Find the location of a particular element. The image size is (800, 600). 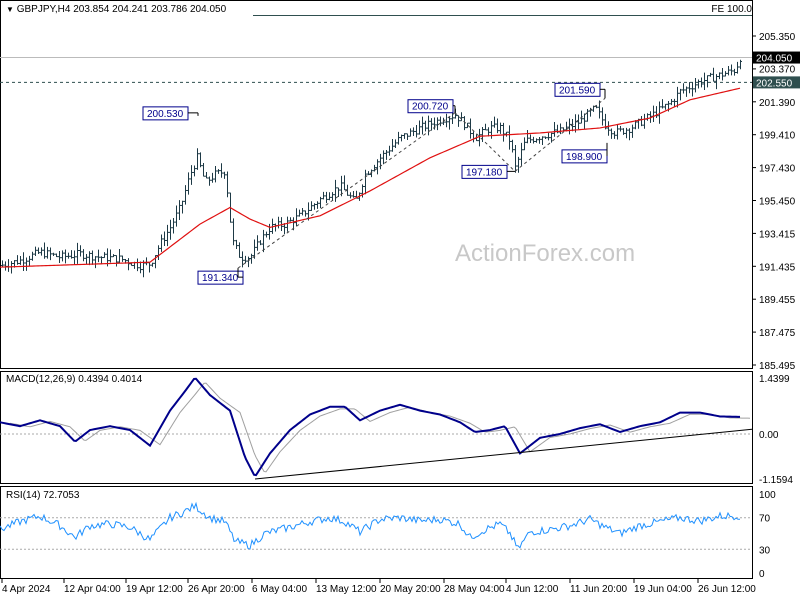

current-price-label: 204.050 is located at coordinates (774, 59).